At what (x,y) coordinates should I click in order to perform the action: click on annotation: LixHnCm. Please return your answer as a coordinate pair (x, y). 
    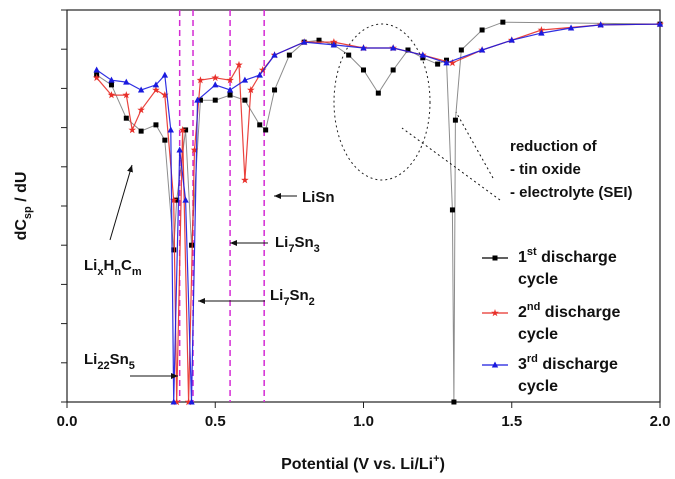
    Looking at the image, I should click on (113, 267).